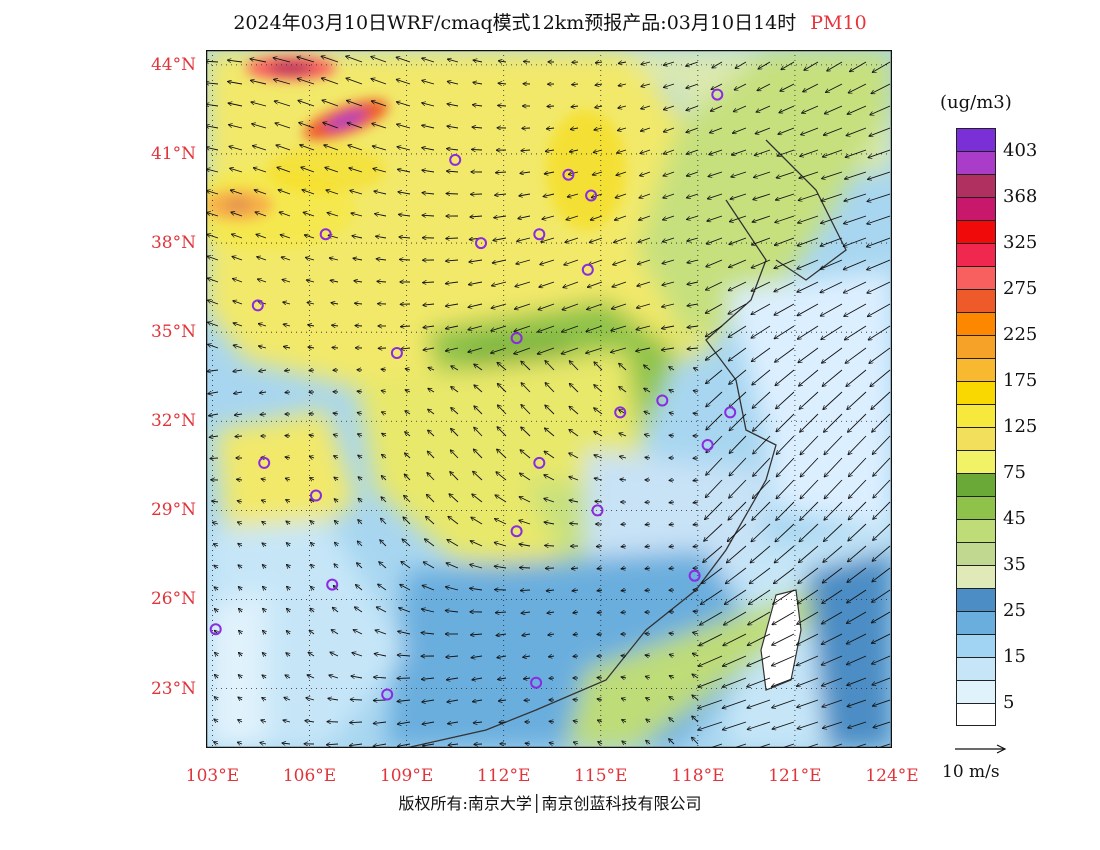 This screenshot has height=850, width=1100. I want to click on legend-tick: 175, so click(1020, 380).